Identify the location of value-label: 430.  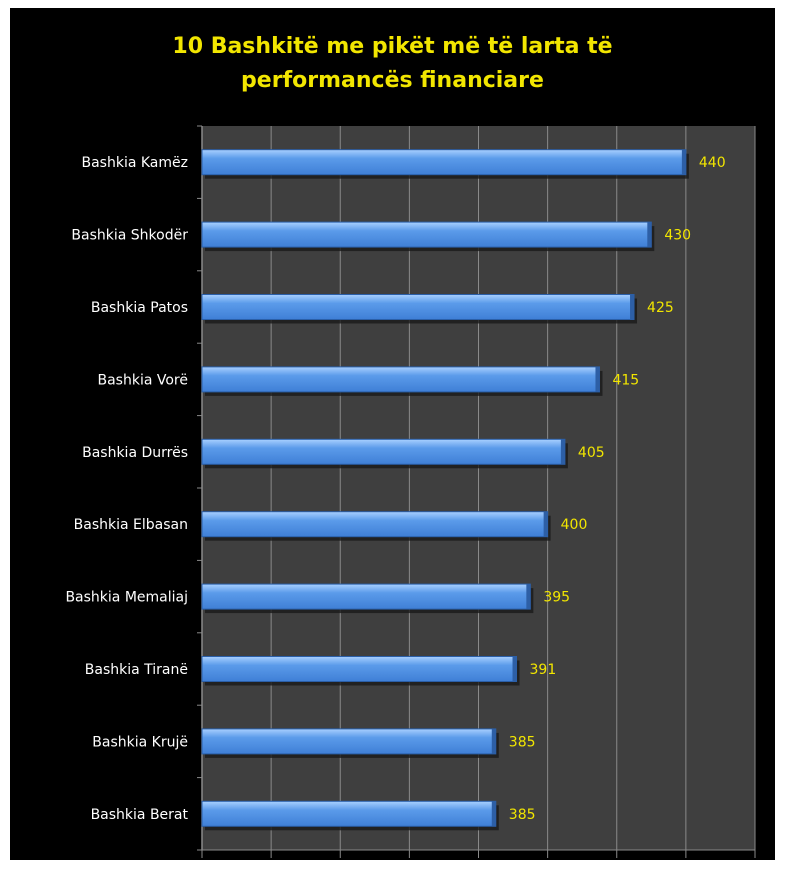
(677, 236).